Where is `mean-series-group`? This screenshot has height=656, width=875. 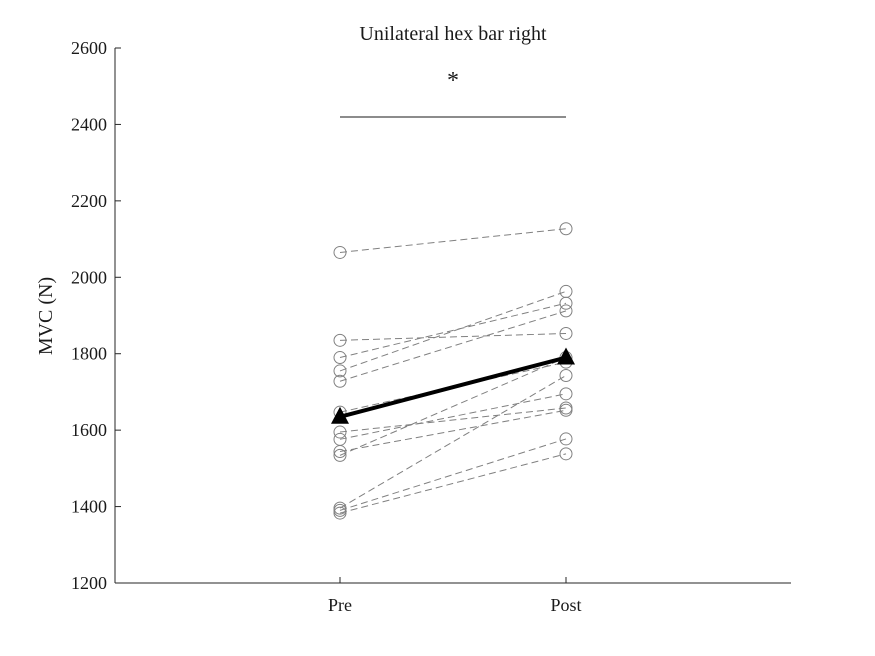 mean-series-group is located at coordinates (453, 385).